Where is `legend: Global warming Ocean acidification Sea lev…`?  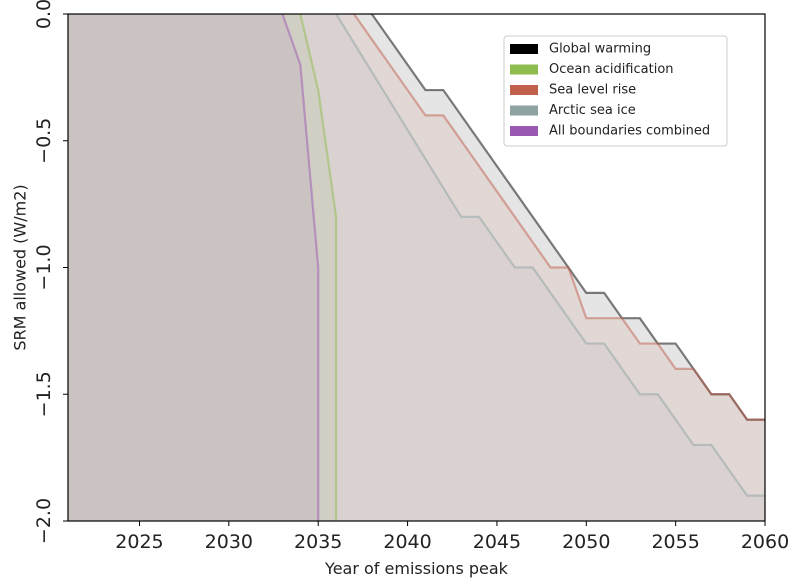 legend: Global warming Ocean acidification Sea lev… is located at coordinates (615, 91).